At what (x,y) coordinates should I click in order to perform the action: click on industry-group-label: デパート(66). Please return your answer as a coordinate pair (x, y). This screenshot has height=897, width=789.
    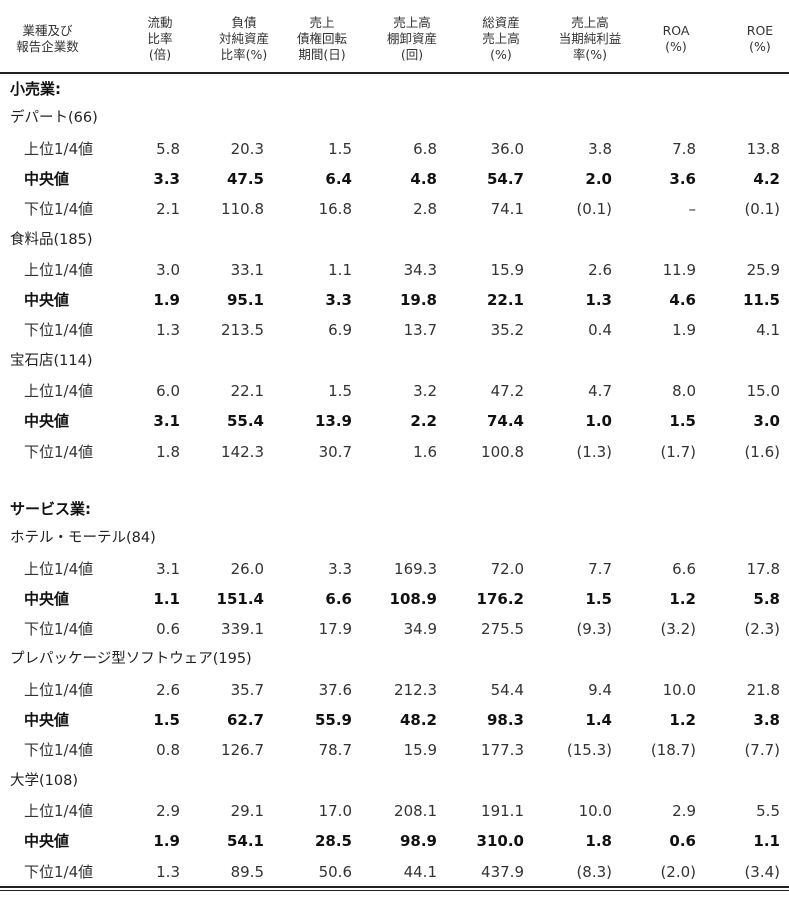
    Looking at the image, I should click on (54, 118).